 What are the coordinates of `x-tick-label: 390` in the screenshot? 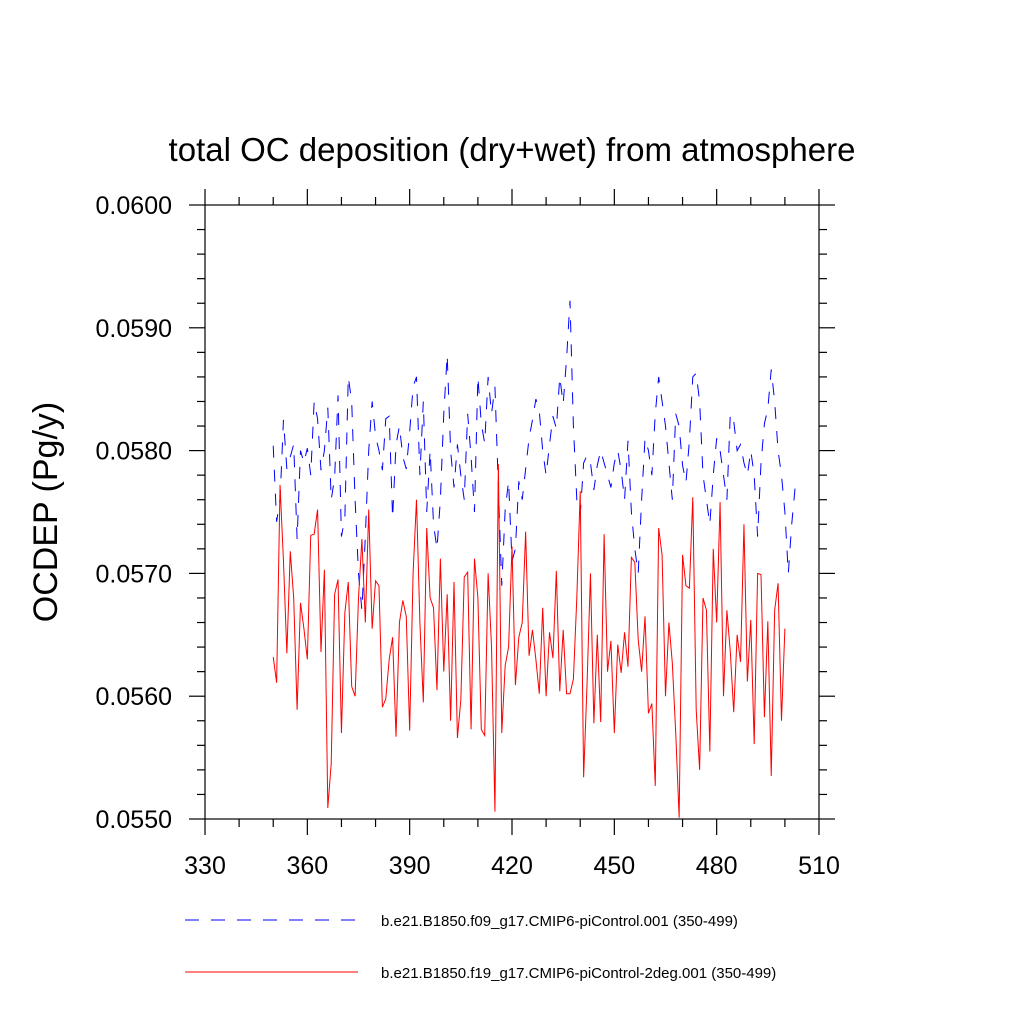 It's located at (410, 866).